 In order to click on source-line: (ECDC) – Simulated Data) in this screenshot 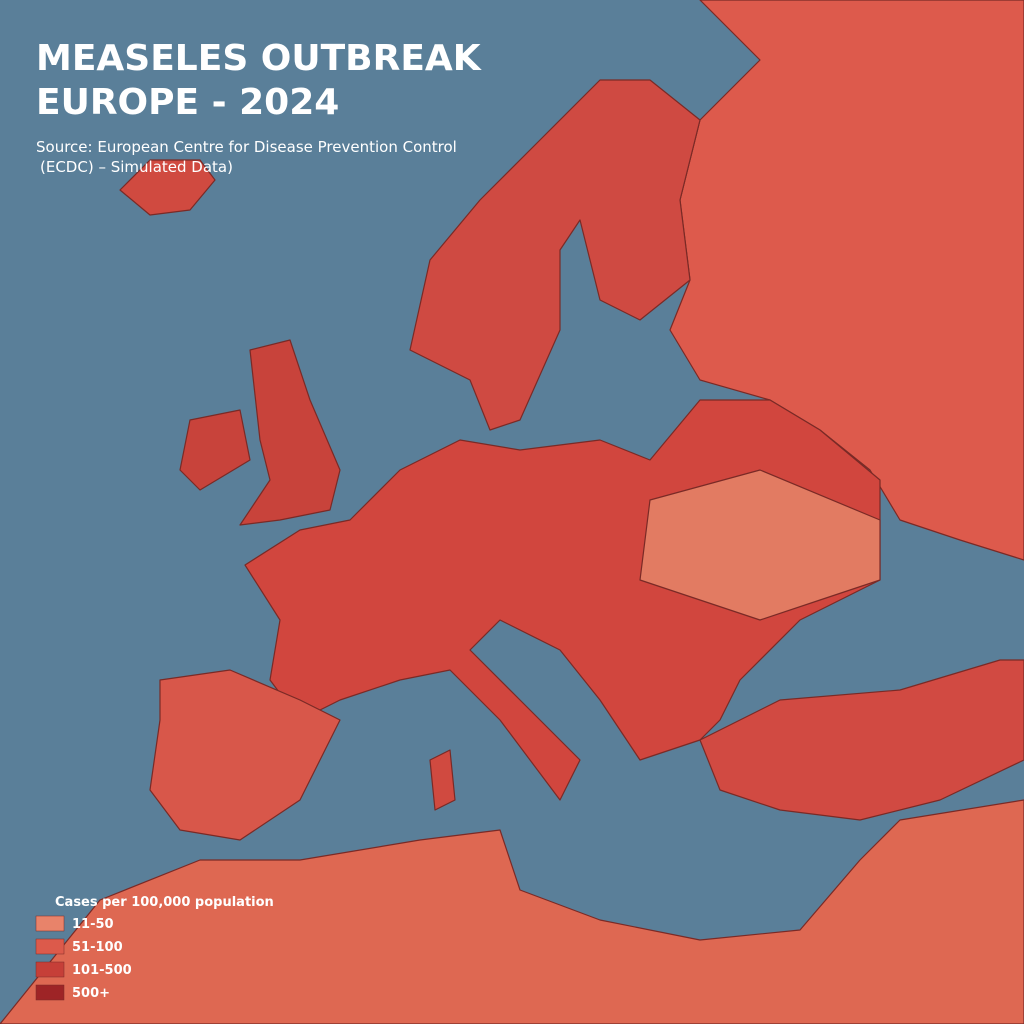, I will do `click(136, 167)`.